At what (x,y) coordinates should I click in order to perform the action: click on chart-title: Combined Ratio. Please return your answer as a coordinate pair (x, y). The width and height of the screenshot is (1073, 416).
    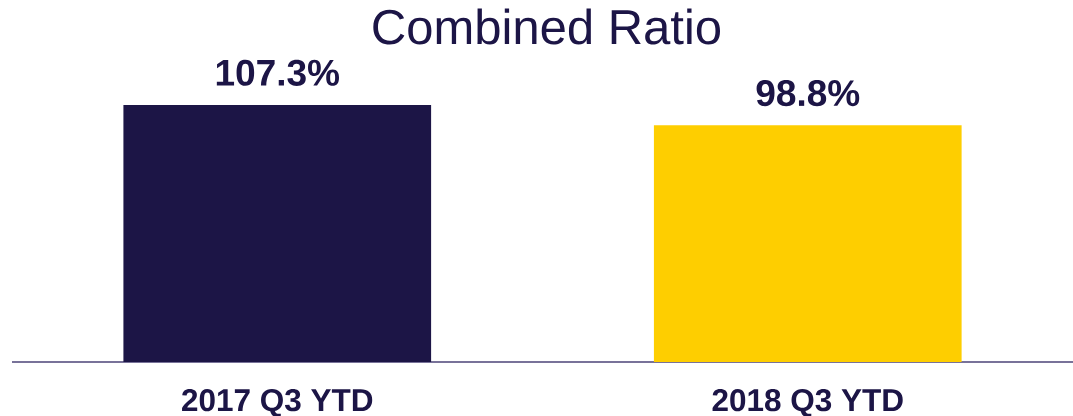
    Looking at the image, I should click on (547, 26).